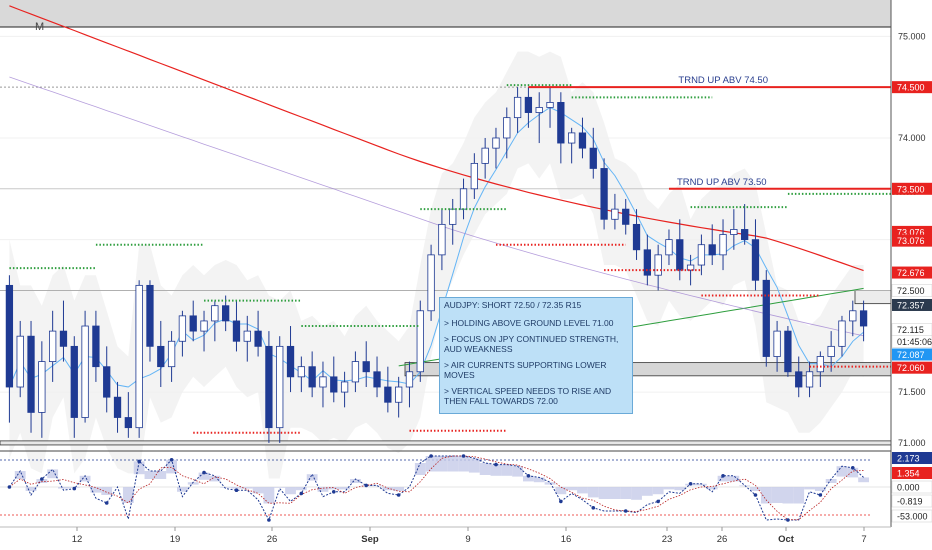 The height and width of the screenshot is (550, 932). Describe the element at coordinates (513, 305) in the screenshot. I see `trade-note-header: AUDJPY: SHORT 72.50 / 72.35 R15` at that location.